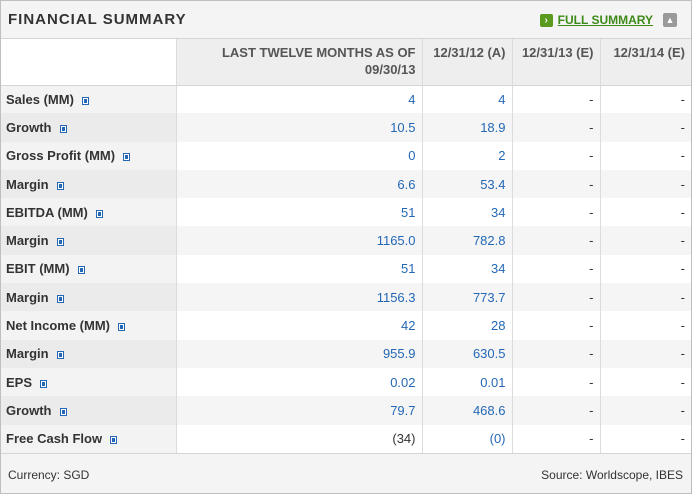 This screenshot has width=692, height=494. Describe the element at coordinates (299, 127) in the screenshot. I see `table-cell: 10.5` at that location.